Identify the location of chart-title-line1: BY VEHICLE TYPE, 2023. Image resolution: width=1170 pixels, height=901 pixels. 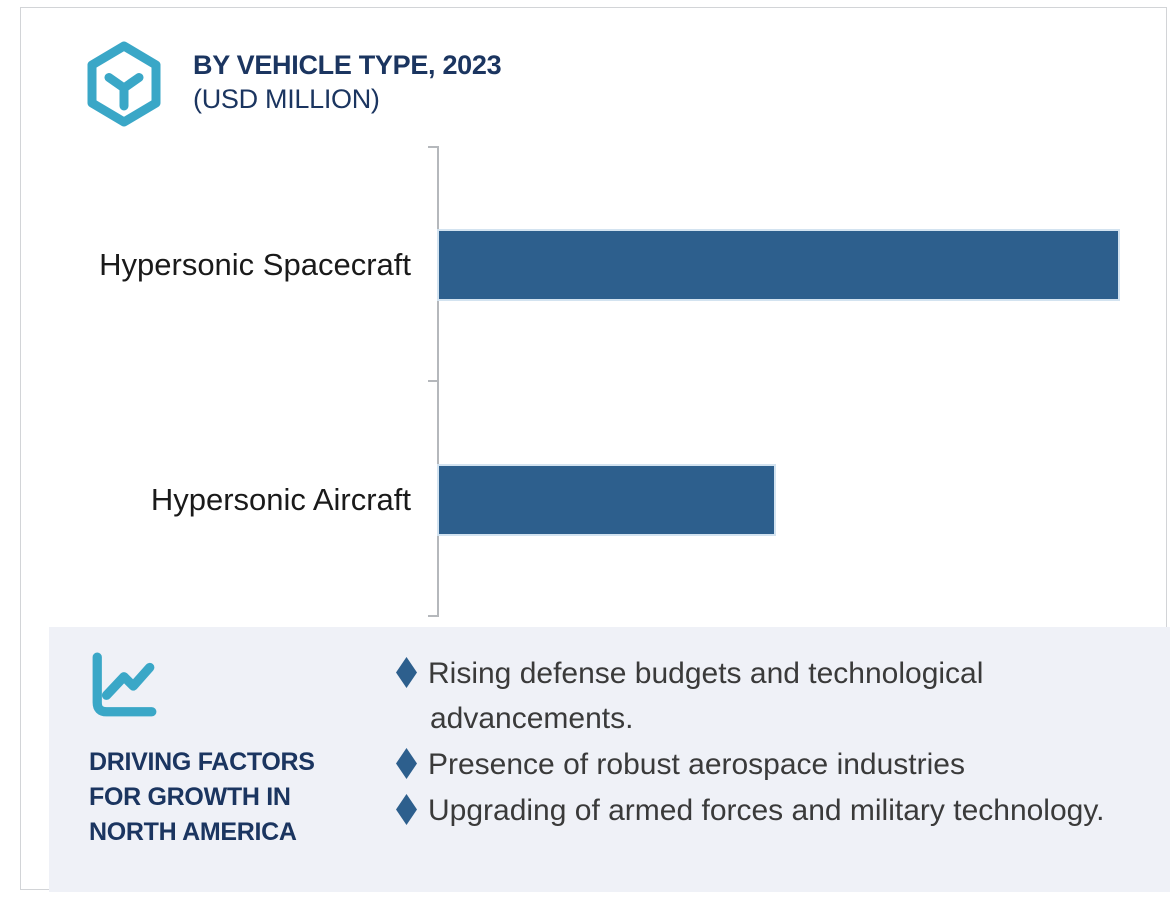
(347, 65).